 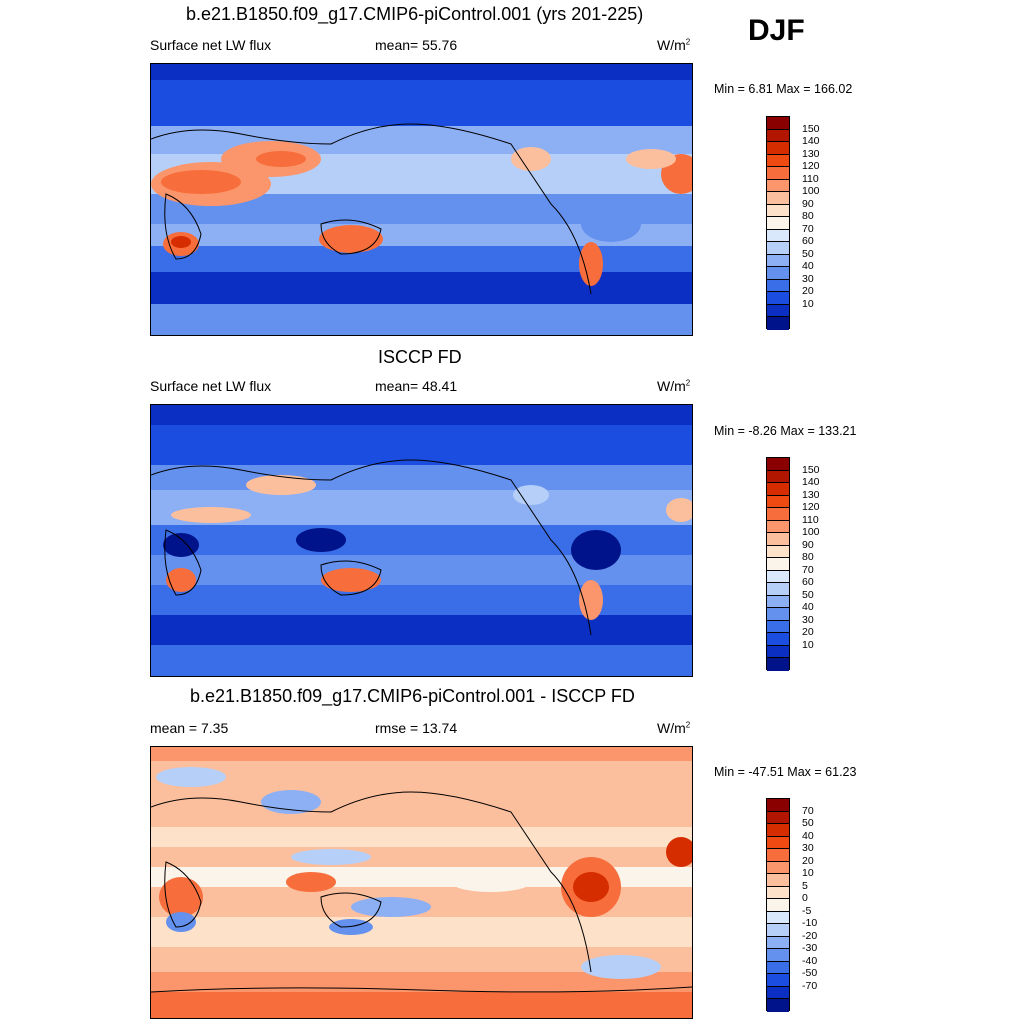 I want to click on panel2-minmax: Min = -8.26 Max = 133.21, so click(x=785, y=431).